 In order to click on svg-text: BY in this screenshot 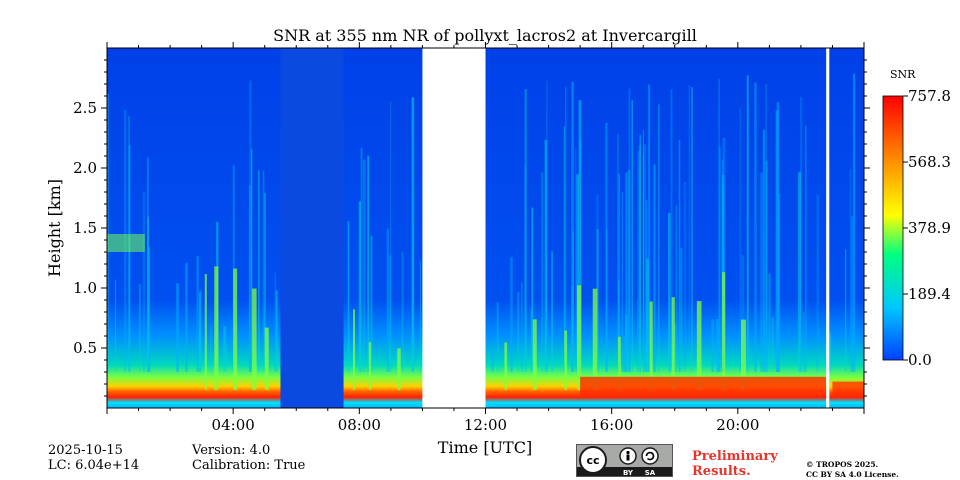, I will do `click(628, 472)`.